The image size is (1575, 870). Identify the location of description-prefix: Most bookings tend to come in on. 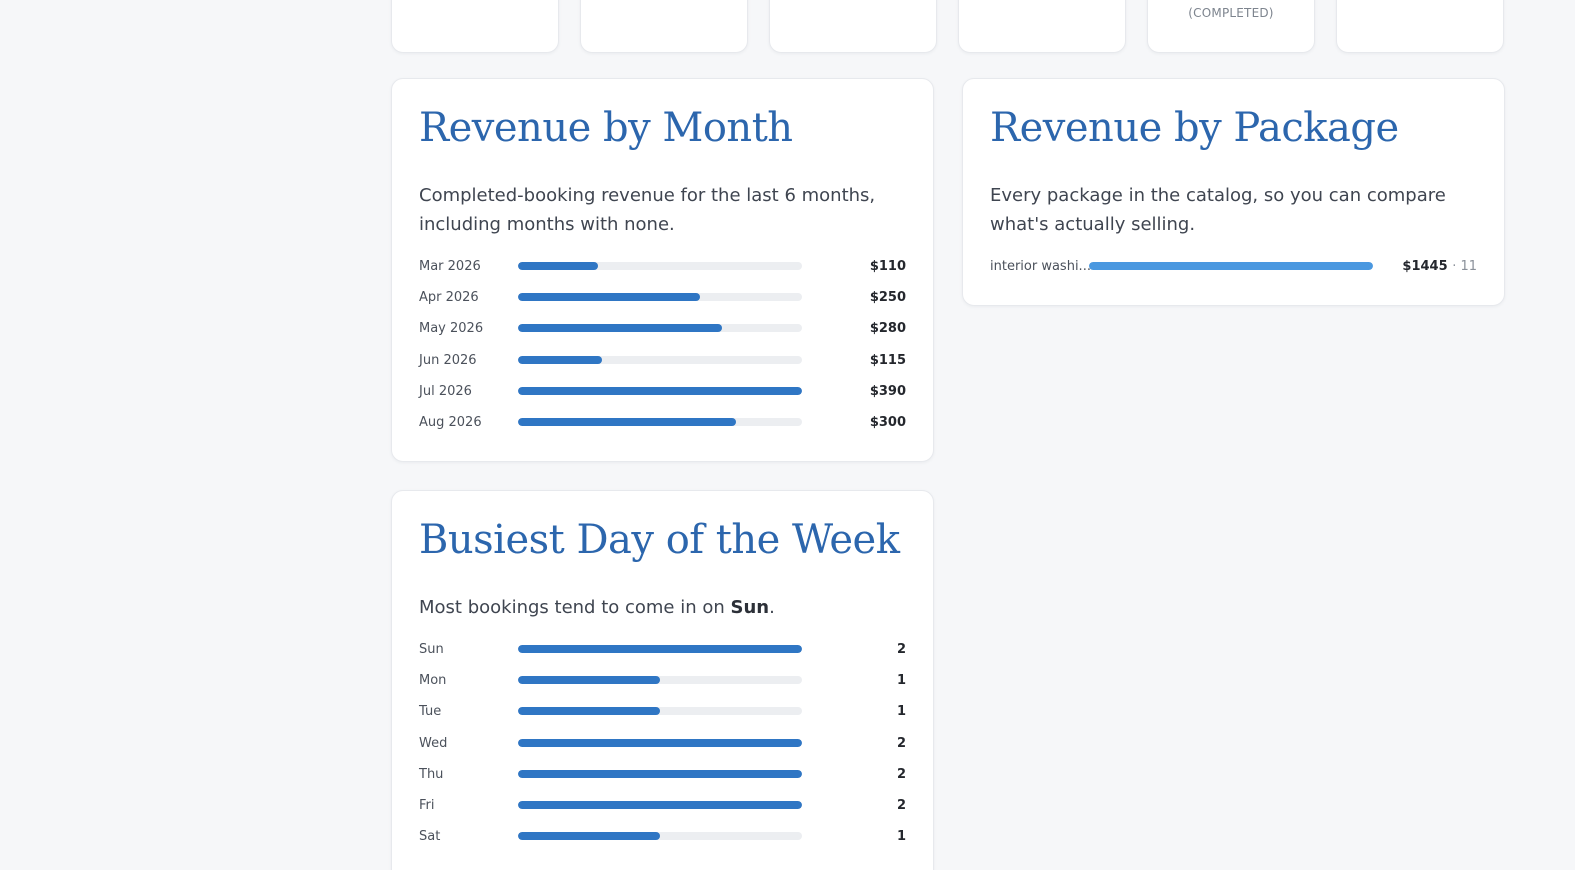
(575, 607).